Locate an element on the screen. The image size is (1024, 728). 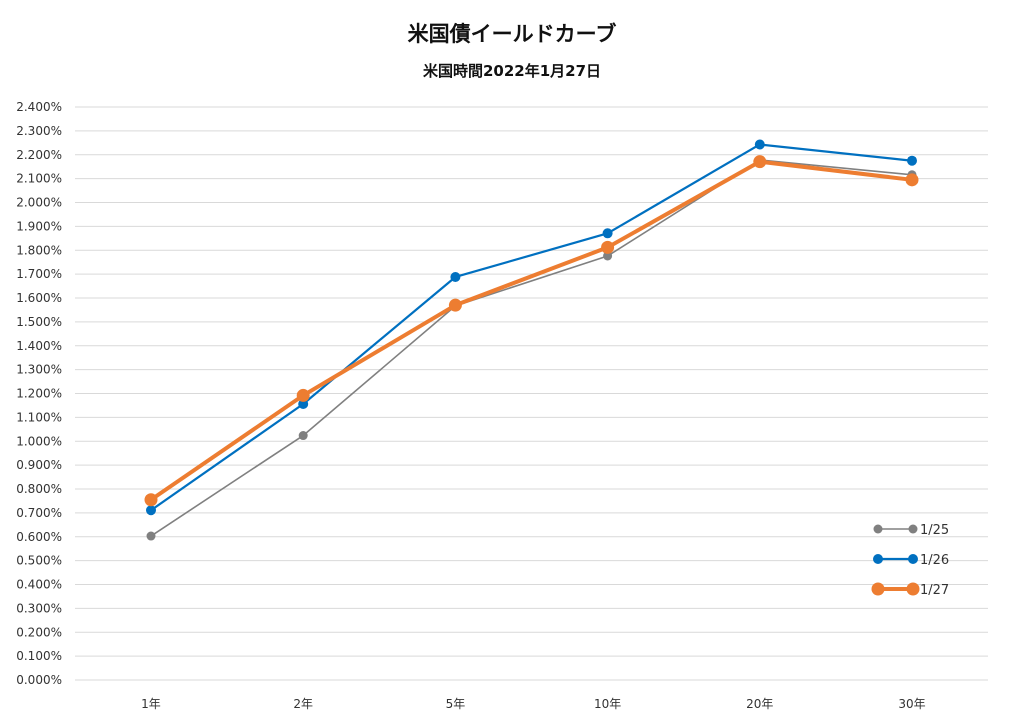
chart-subtitle: 米国時間2022年1月27日 is located at coordinates (512, 71).